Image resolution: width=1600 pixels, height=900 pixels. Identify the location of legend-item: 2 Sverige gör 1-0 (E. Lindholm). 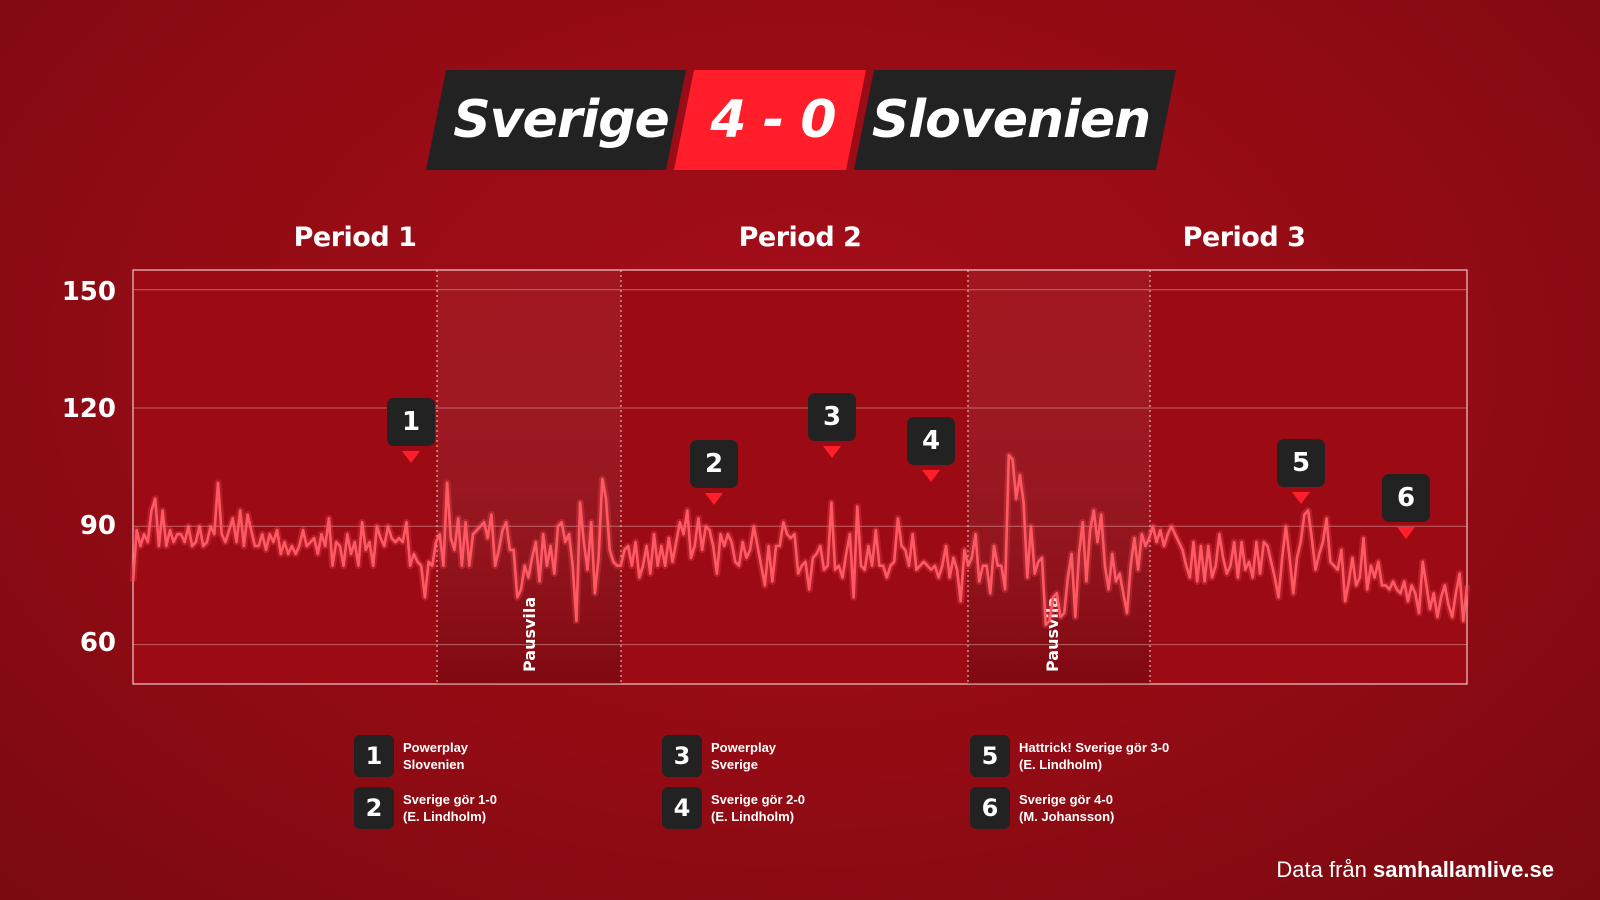
(504, 808).